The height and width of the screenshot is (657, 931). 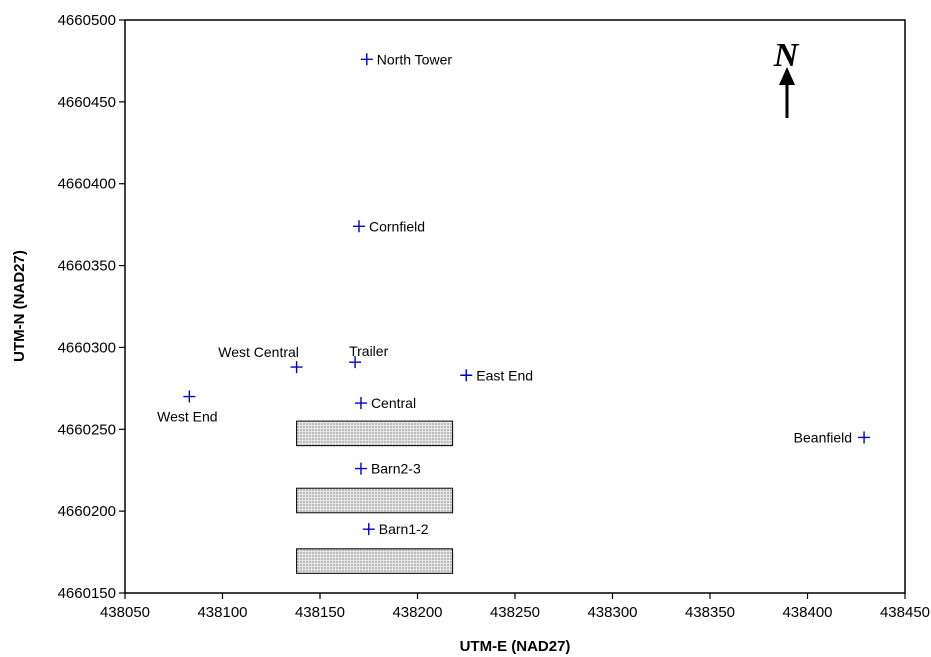 I want to click on x-tick-label: 438150, so click(x=320, y=612).